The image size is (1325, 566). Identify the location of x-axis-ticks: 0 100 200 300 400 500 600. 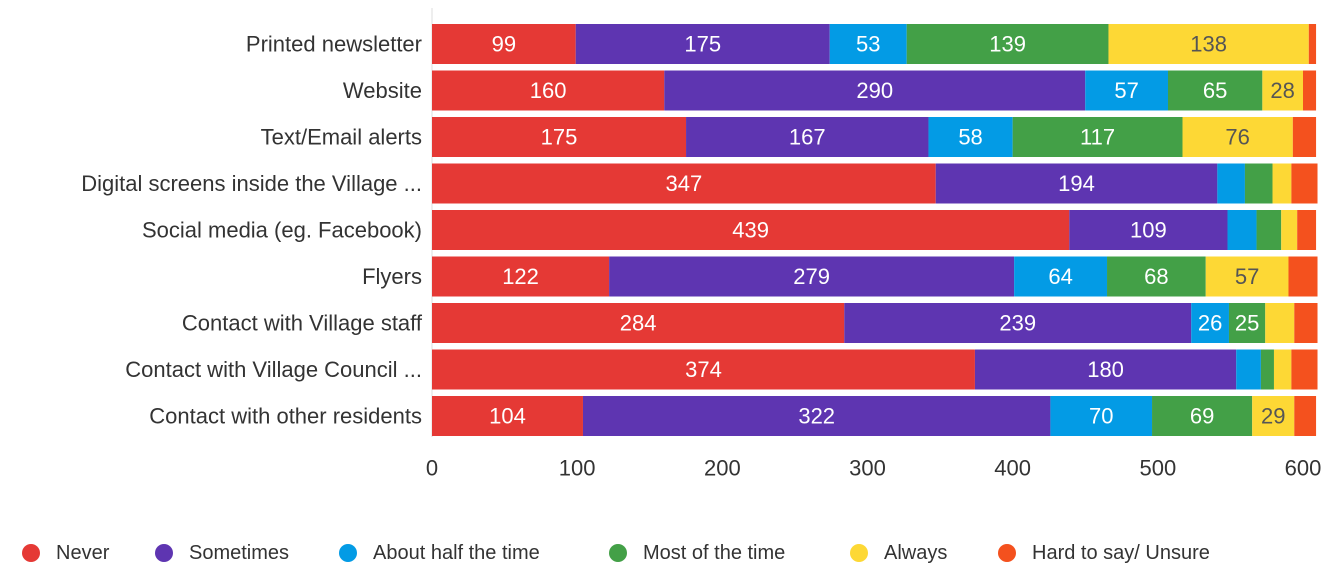
(873, 468).